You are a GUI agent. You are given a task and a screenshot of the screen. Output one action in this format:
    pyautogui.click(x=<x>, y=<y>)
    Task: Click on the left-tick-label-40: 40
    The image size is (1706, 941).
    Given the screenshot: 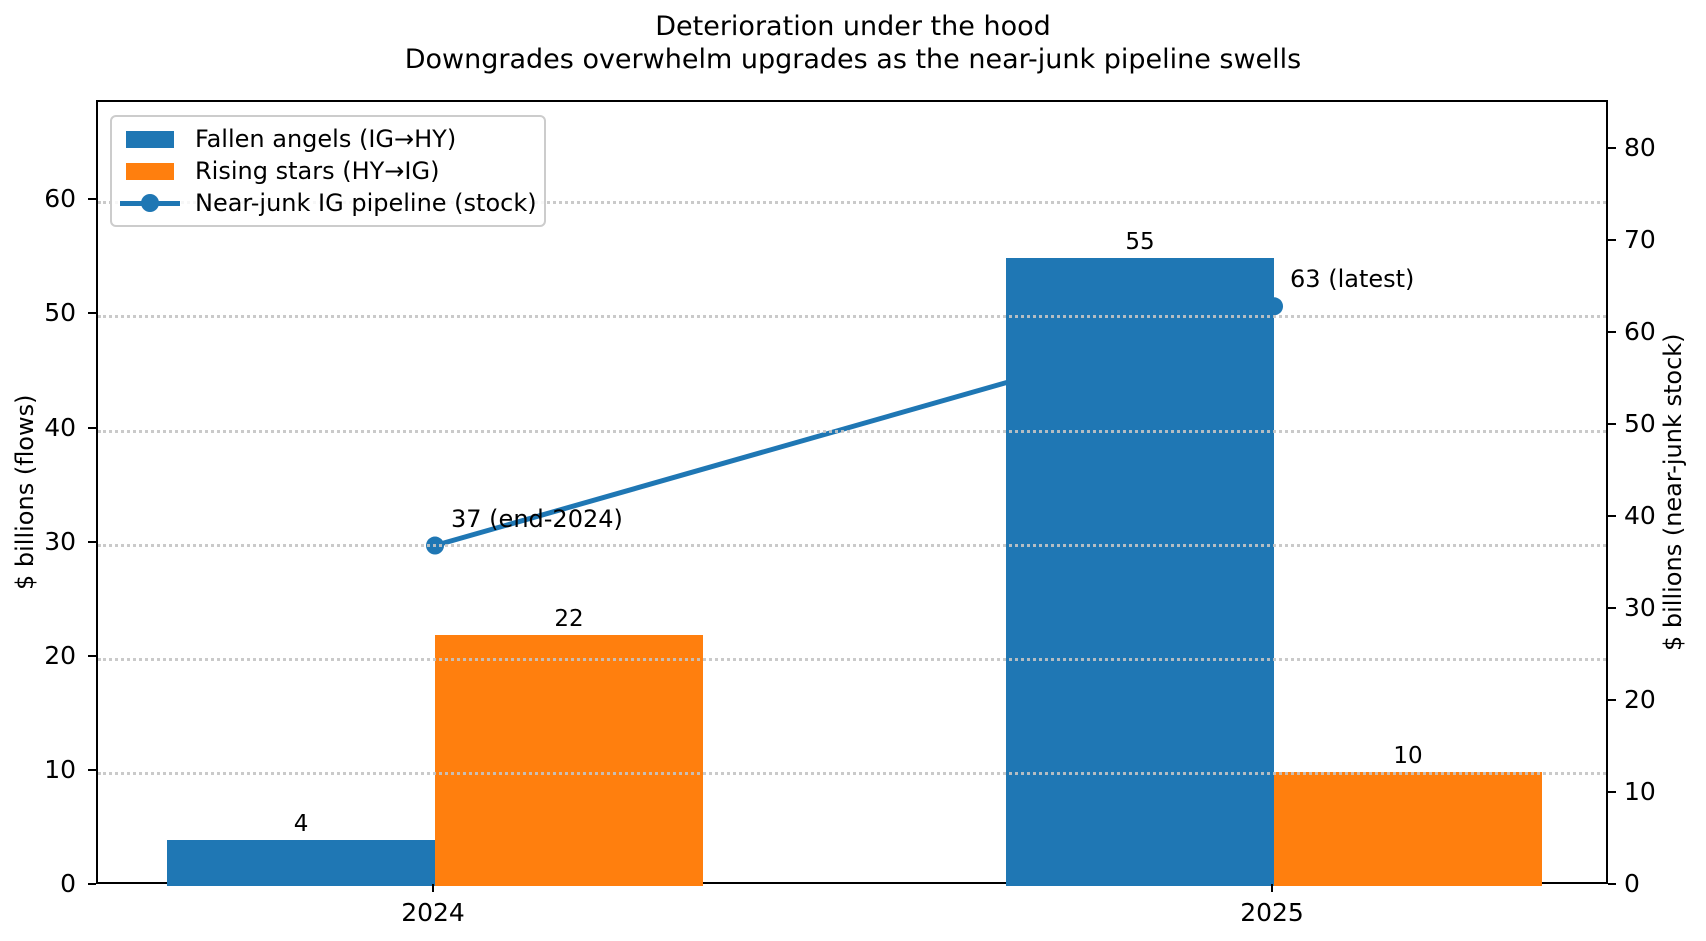 What is the action you would take?
    pyautogui.click(x=60, y=427)
    